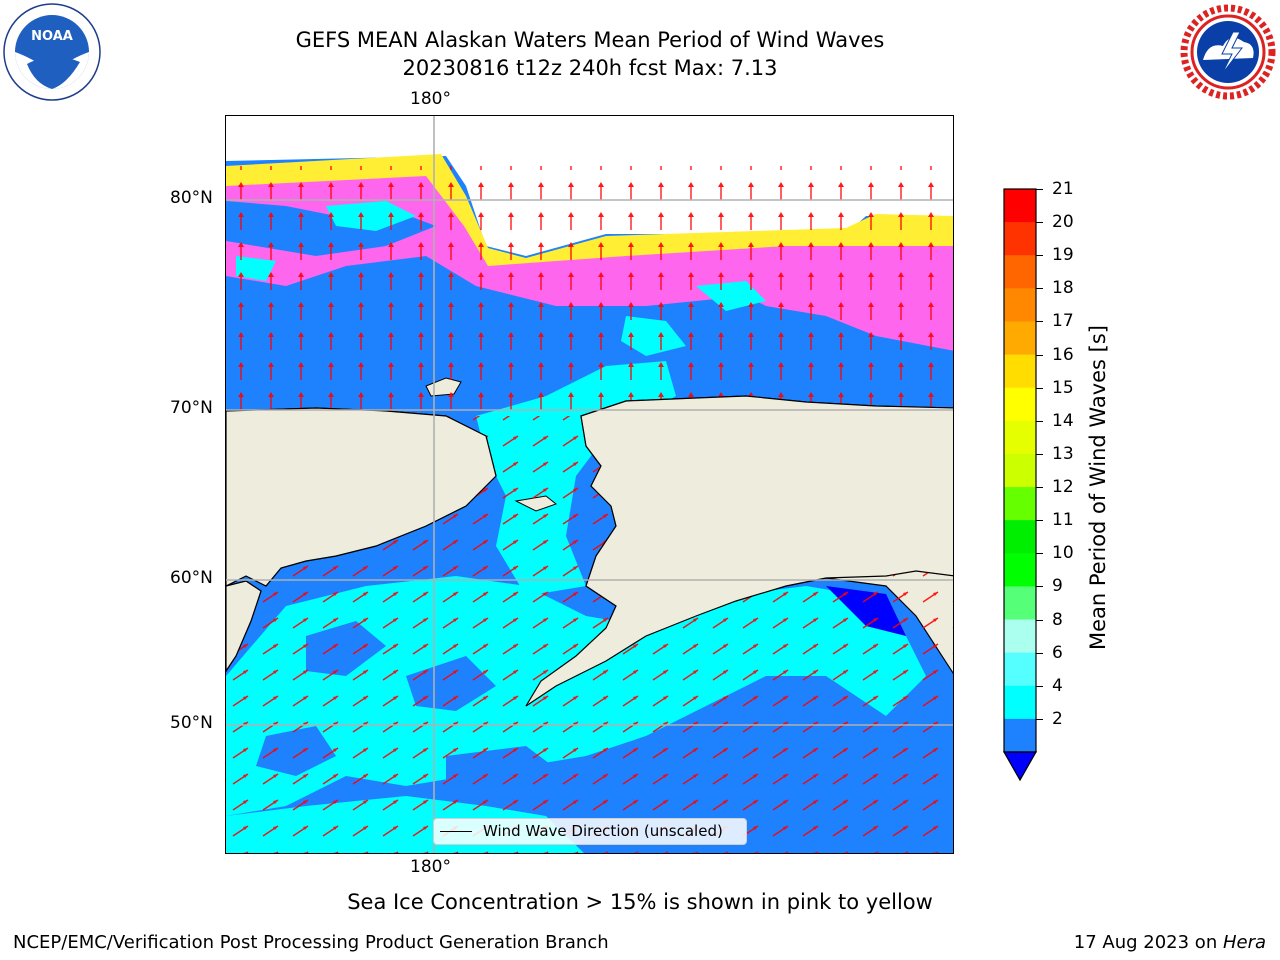 The width and height of the screenshot is (1280, 960). Describe the element at coordinates (456, 831) in the screenshot. I see `legend-line-icon` at that location.